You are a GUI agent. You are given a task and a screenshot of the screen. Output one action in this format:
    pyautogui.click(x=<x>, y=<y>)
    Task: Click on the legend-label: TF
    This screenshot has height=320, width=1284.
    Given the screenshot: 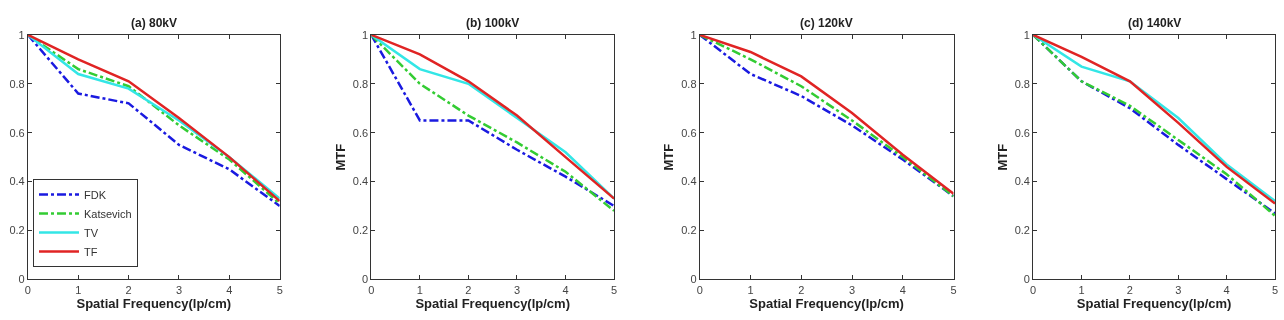 What is the action you would take?
    pyautogui.click(x=91, y=251)
    